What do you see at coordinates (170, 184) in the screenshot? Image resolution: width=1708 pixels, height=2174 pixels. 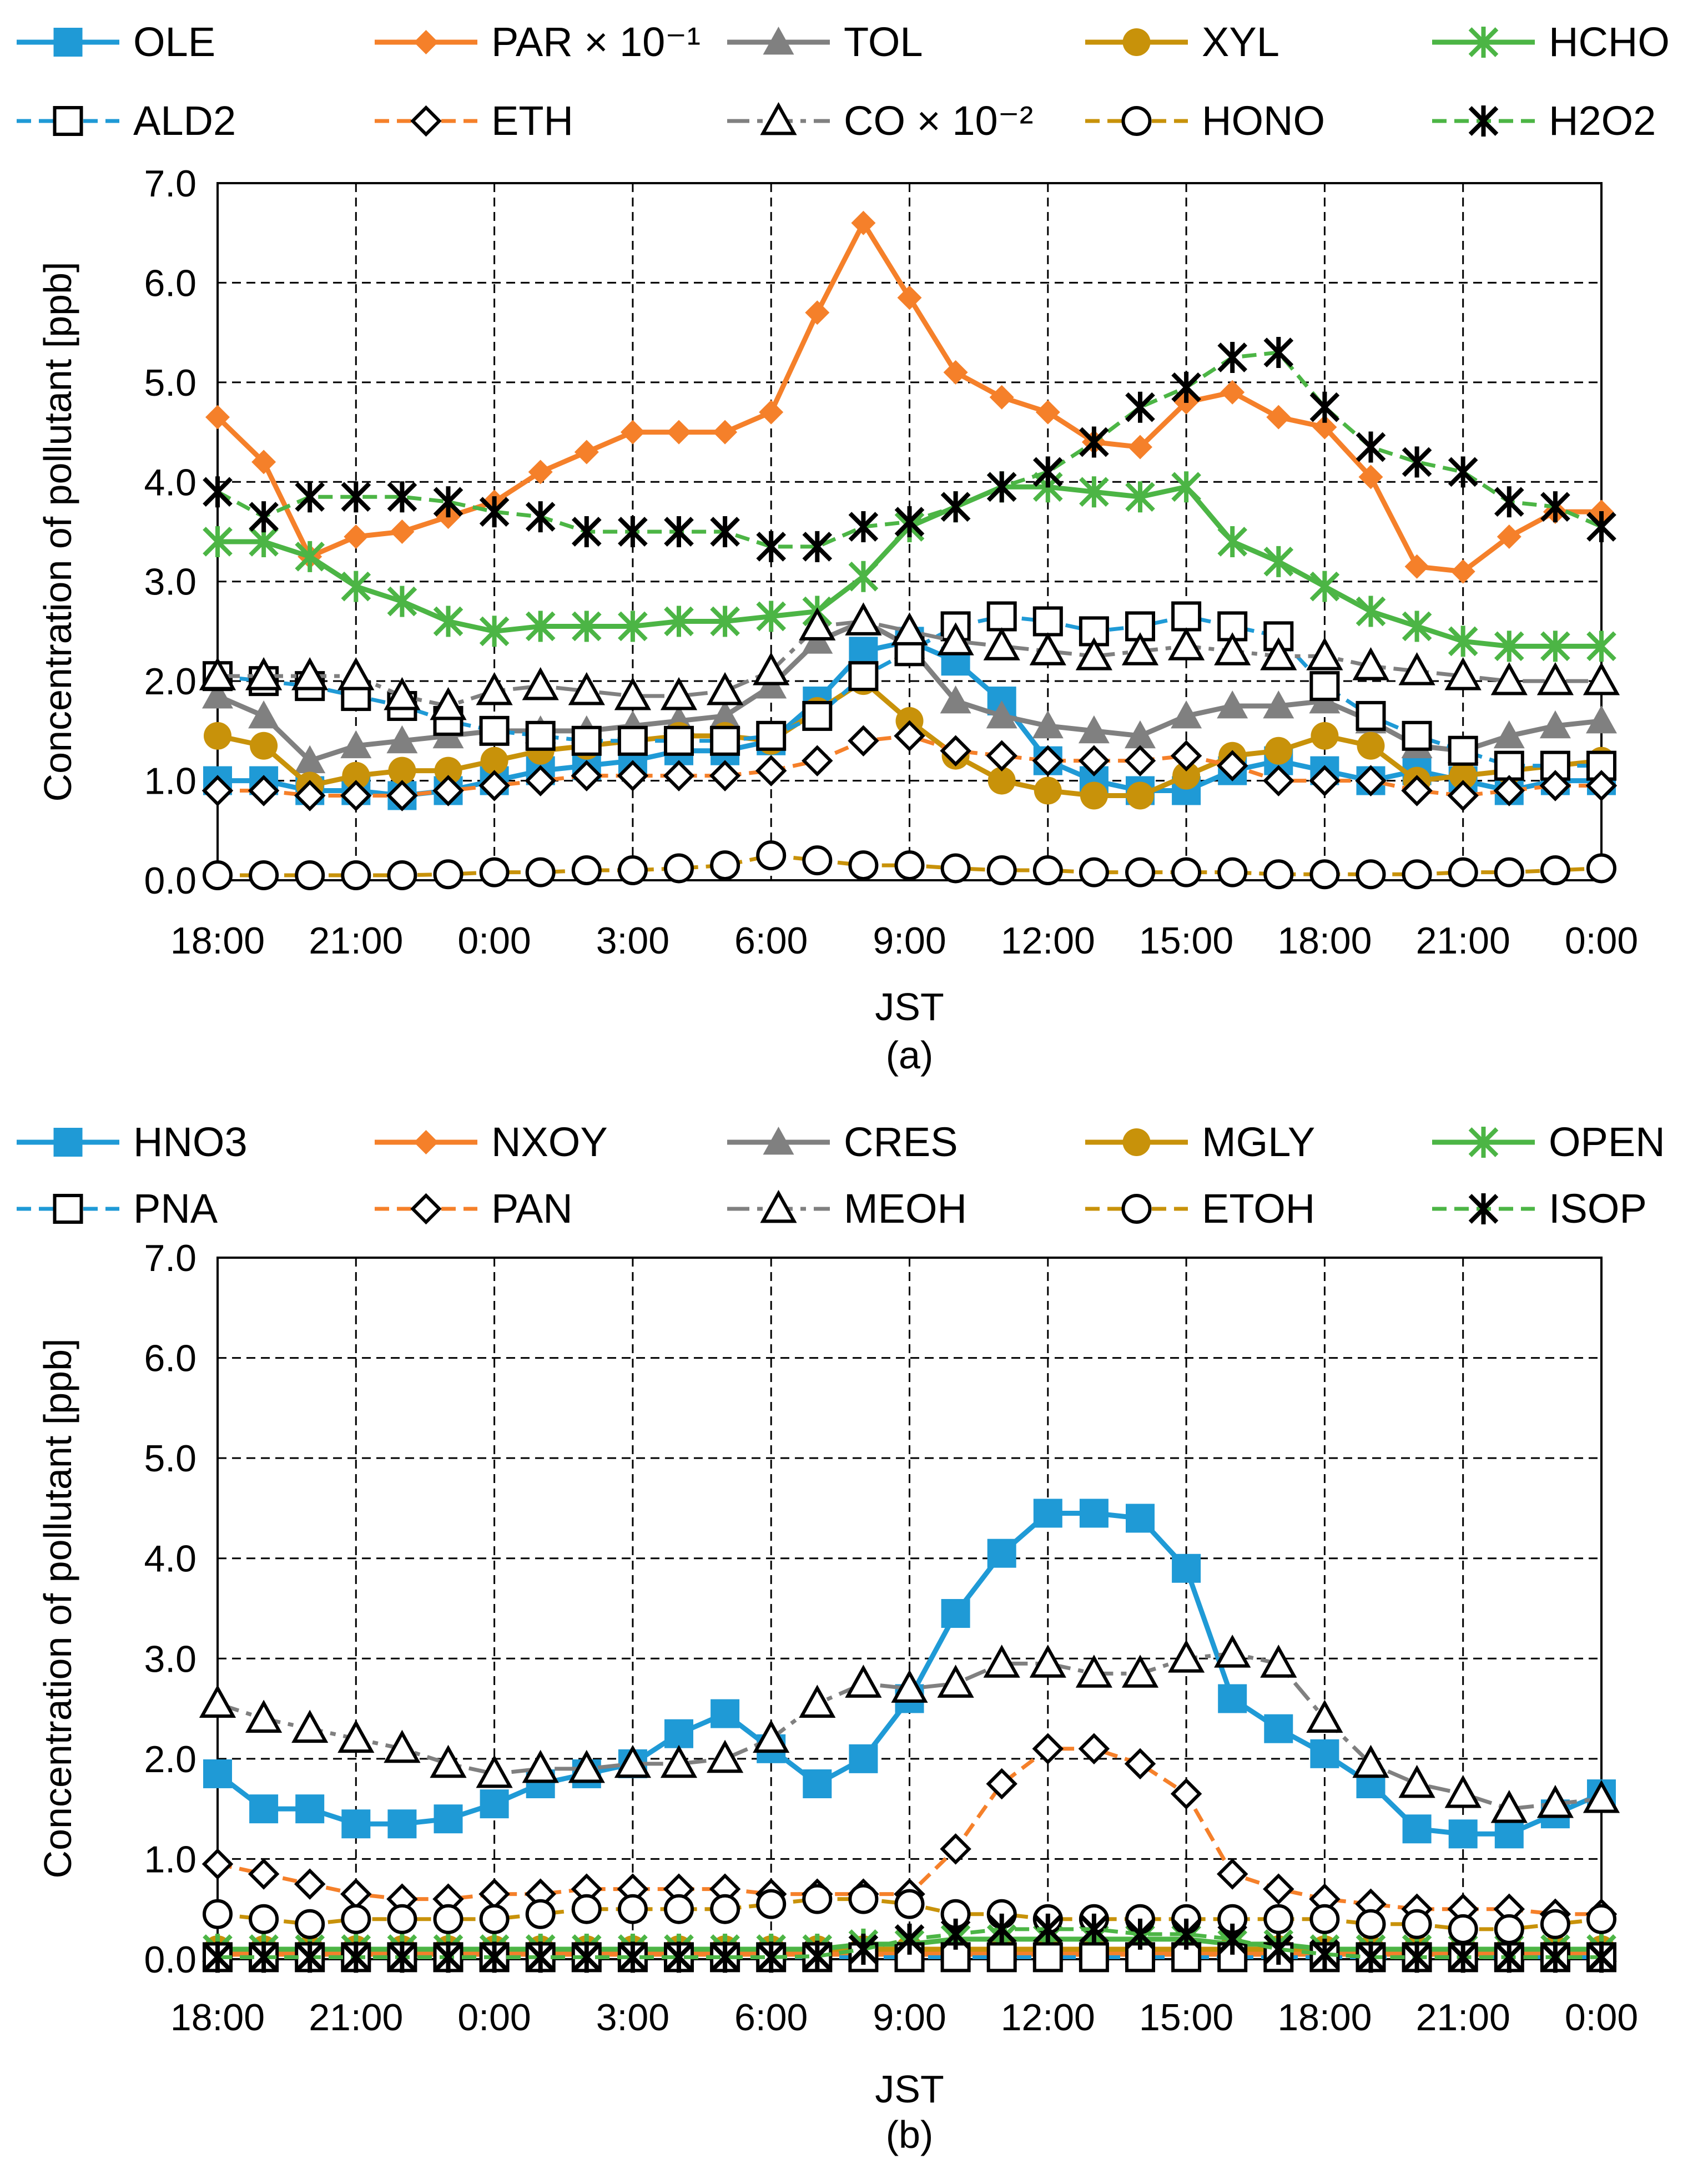 I see `y-tick-label: 7.0` at bounding box center [170, 184].